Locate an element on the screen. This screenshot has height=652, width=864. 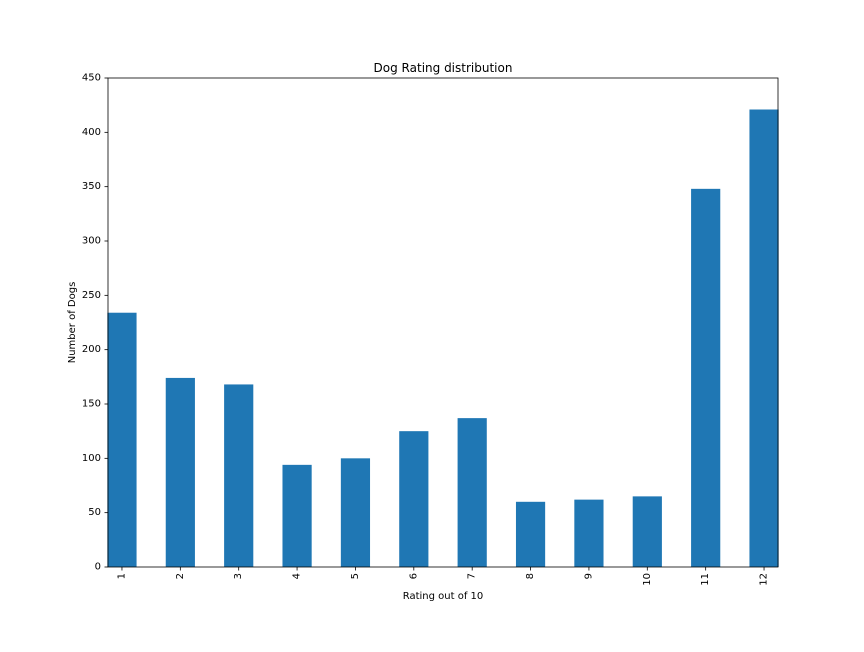
x-tick-label-1: 1 is located at coordinates (121, 576).